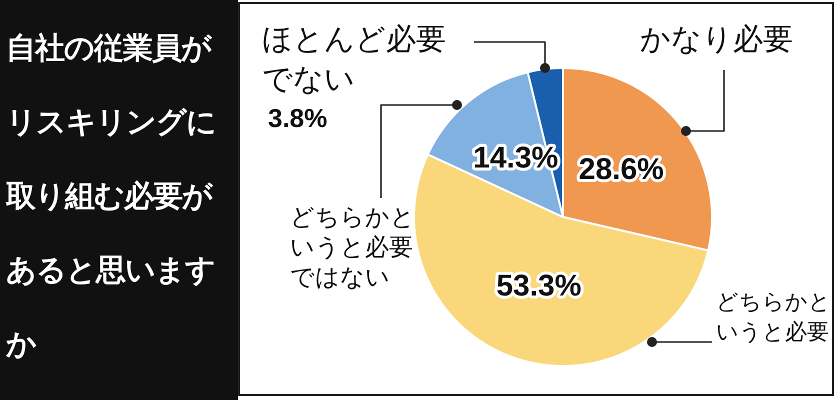  Describe the element at coordinates (354, 60) in the screenshot. I see `slice-label: ほとんど必要でない` at that location.